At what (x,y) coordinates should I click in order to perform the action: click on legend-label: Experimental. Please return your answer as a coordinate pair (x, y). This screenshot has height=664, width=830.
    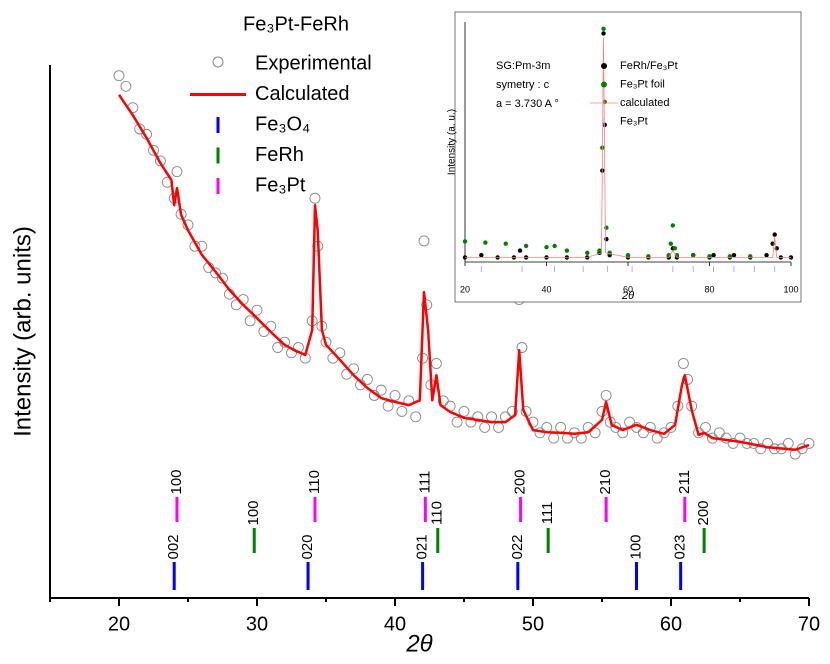
    Looking at the image, I should click on (313, 63).